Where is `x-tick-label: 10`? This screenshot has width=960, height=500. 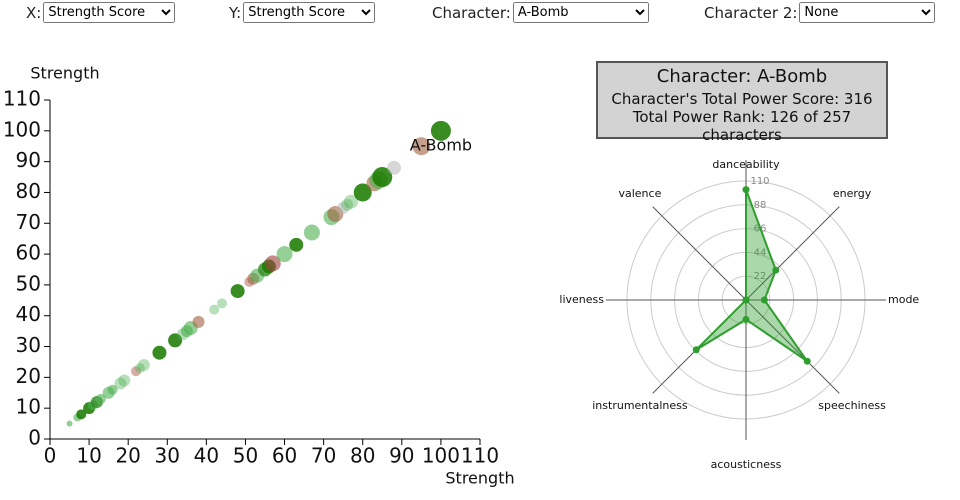
x-tick-label: 10 is located at coordinates (88, 456).